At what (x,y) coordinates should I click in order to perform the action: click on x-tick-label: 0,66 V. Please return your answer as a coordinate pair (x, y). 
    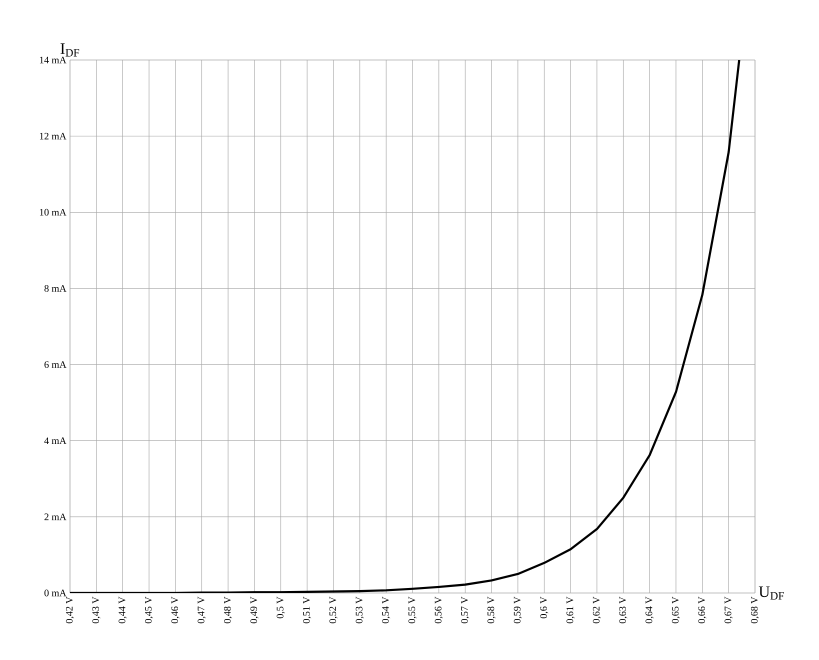
    Looking at the image, I should click on (702, 610).